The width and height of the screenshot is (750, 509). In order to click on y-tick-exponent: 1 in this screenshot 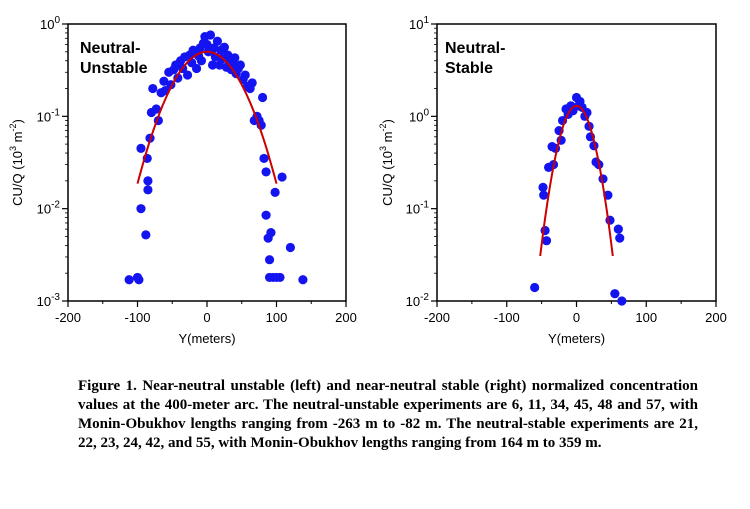, I will do `click(426, 20)`.